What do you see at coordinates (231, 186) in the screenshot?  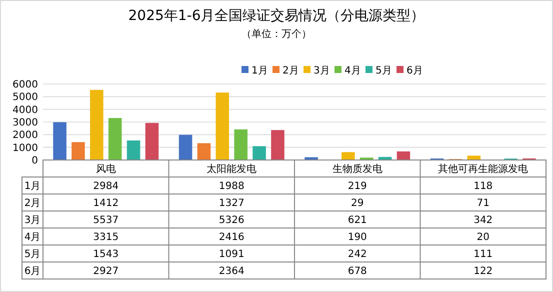 I see `data-label: 1988` at bounding box center [231, 186].